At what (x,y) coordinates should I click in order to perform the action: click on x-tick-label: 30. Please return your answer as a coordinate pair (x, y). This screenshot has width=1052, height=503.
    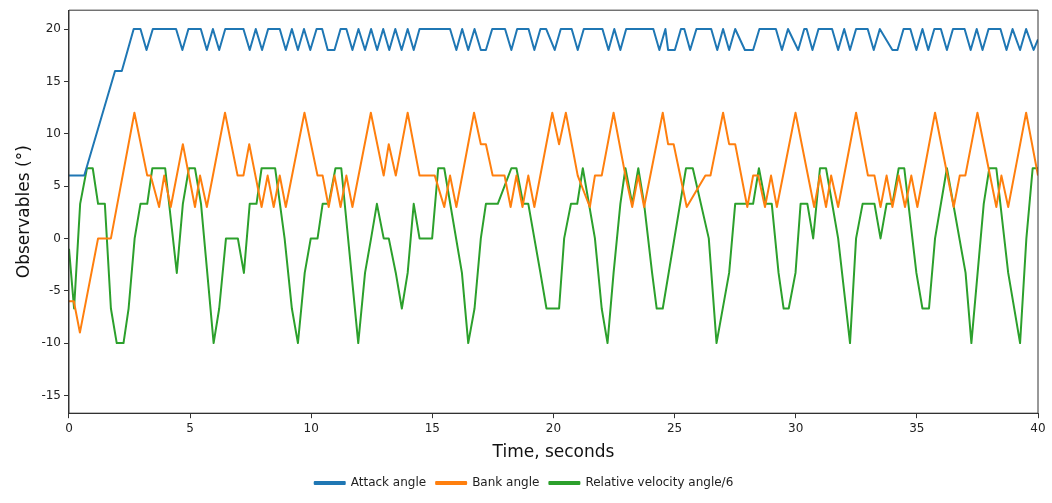
    Looking at the image, I should click on (796, 427).